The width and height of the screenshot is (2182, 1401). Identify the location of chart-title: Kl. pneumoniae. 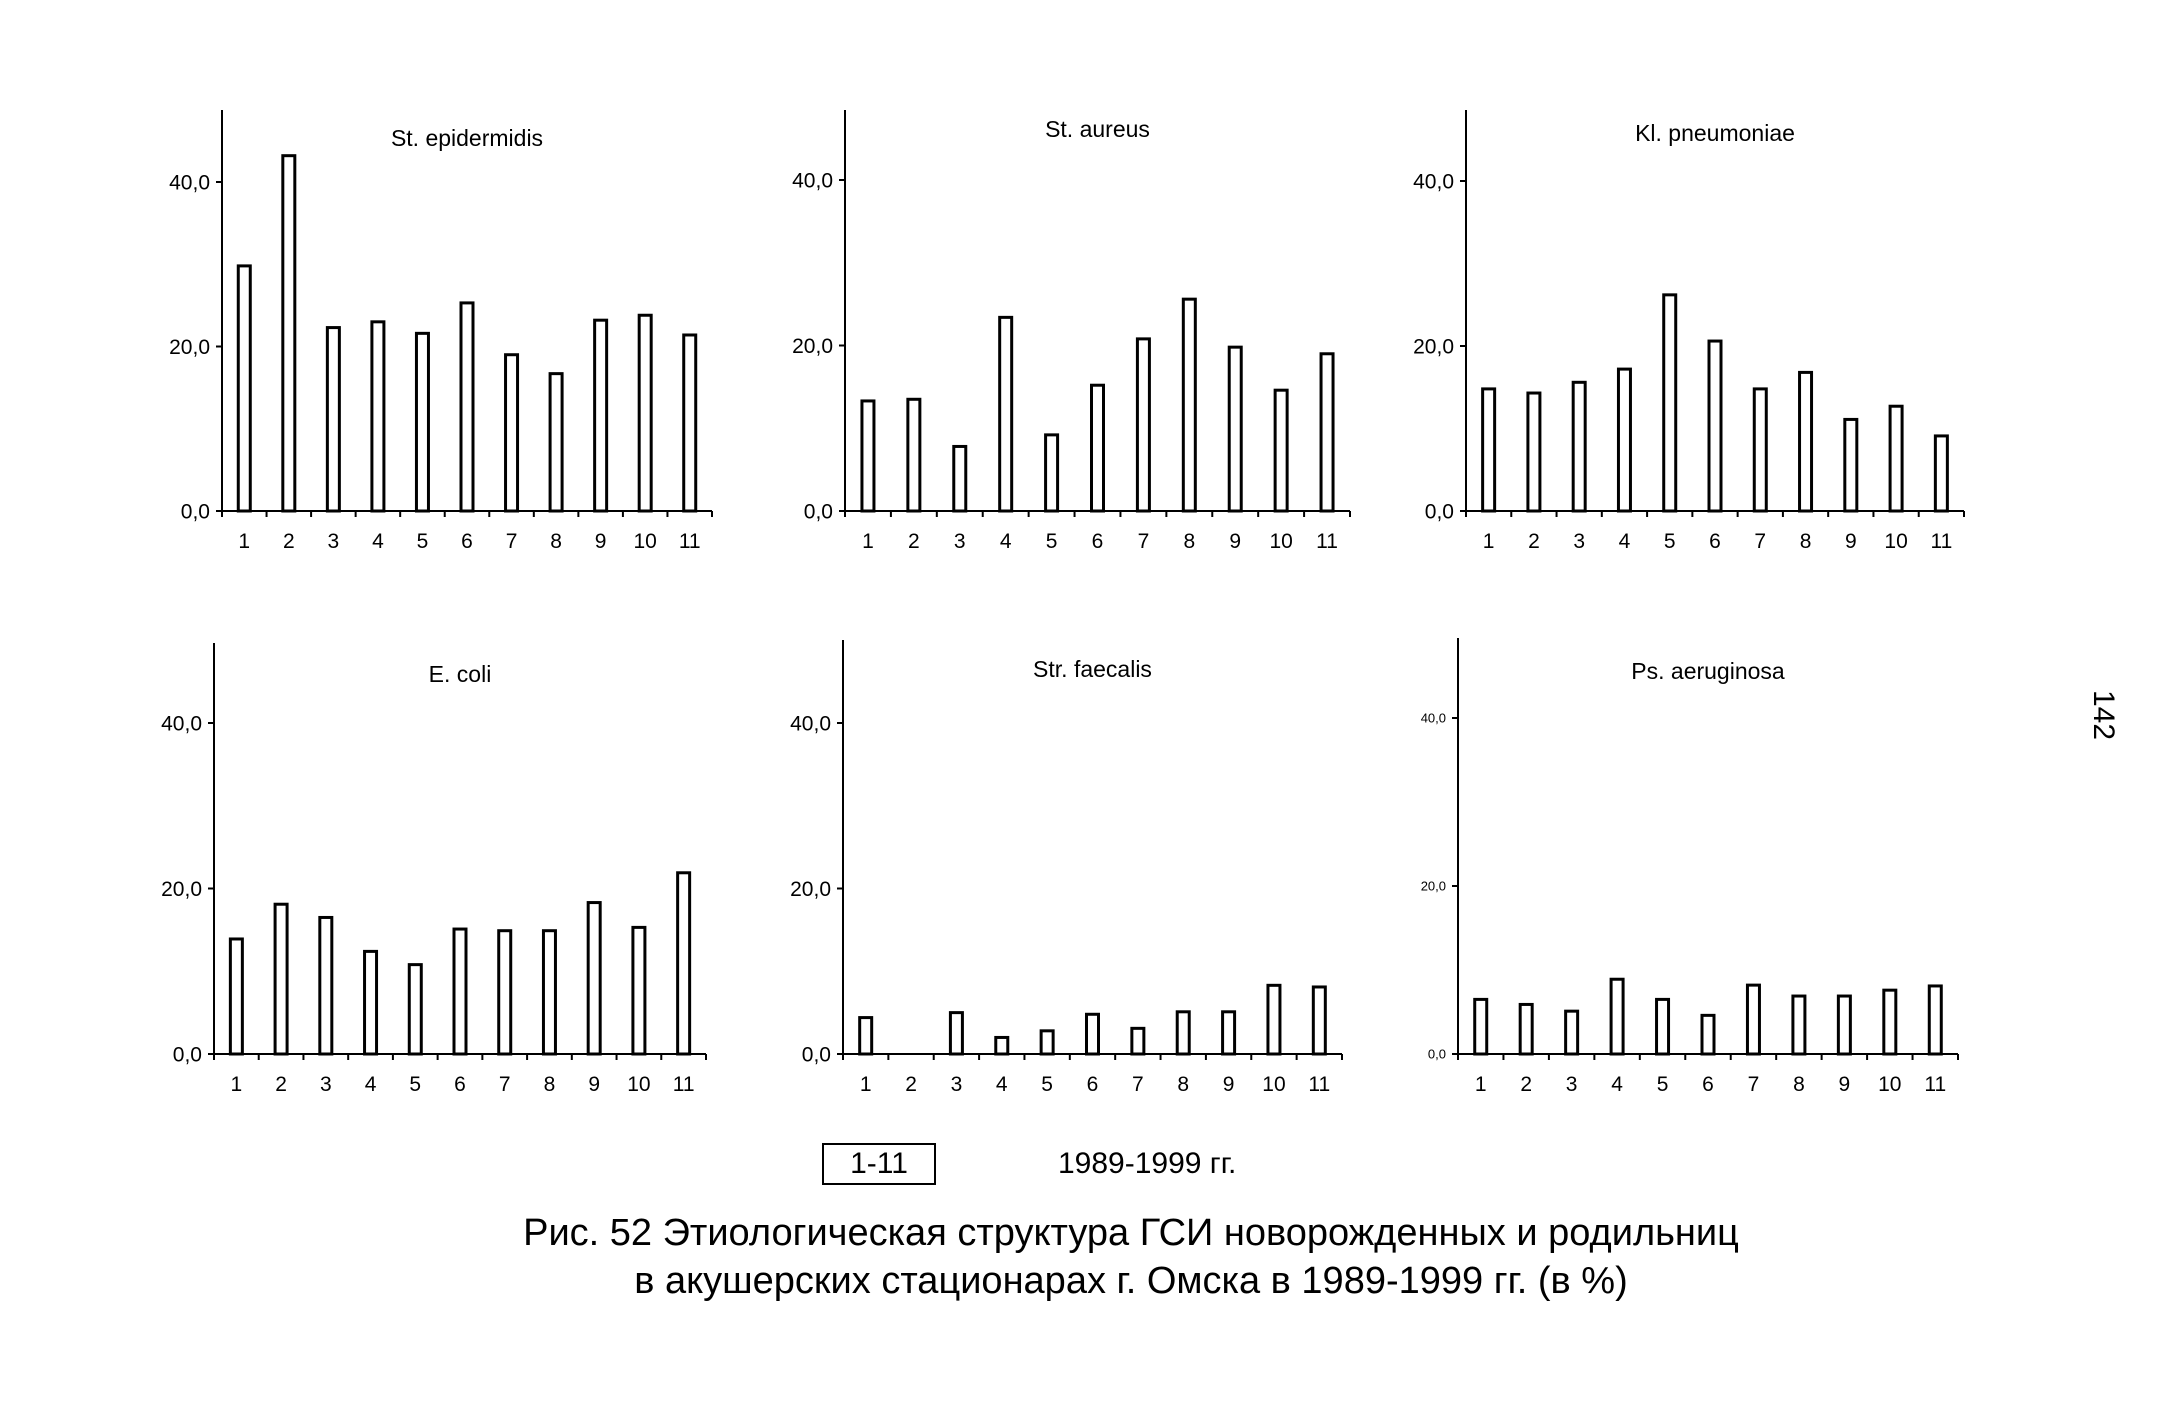
(1715, 133).